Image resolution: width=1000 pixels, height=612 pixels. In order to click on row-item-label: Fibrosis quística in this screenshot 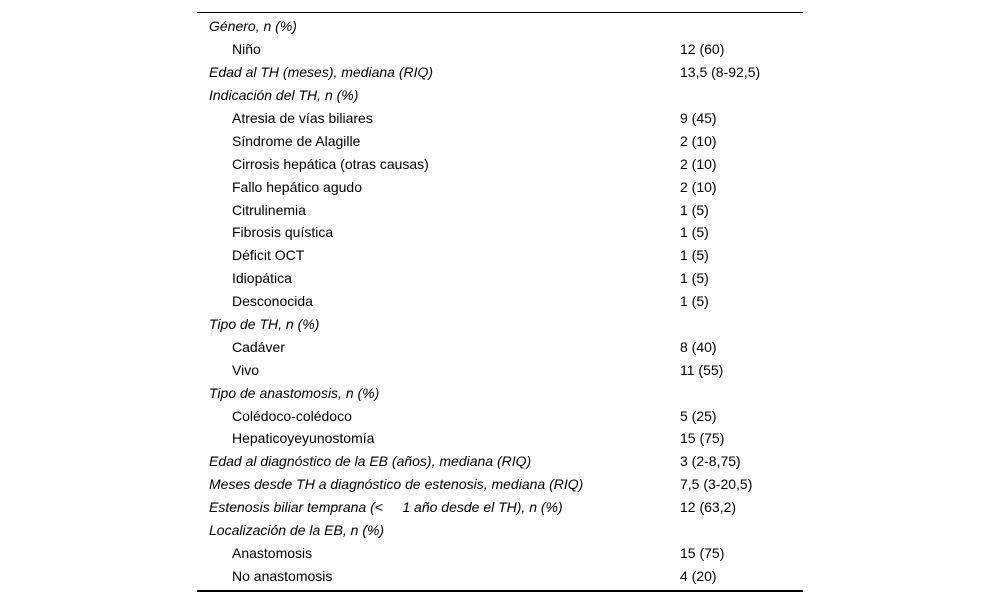, I will do `click(283, 232)`.